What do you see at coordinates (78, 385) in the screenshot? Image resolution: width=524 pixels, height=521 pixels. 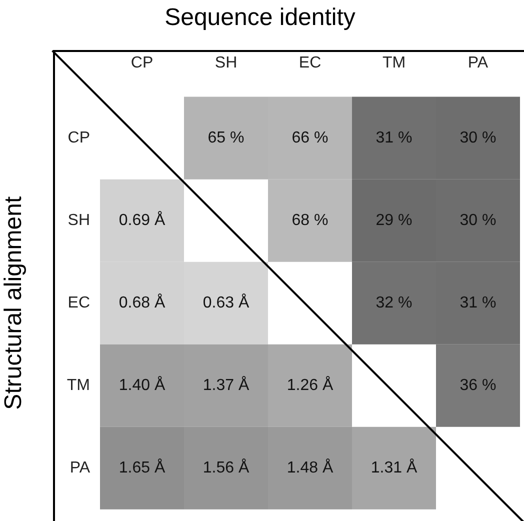 I see `y-tick-label: TM` at bounding box center [78, 385].